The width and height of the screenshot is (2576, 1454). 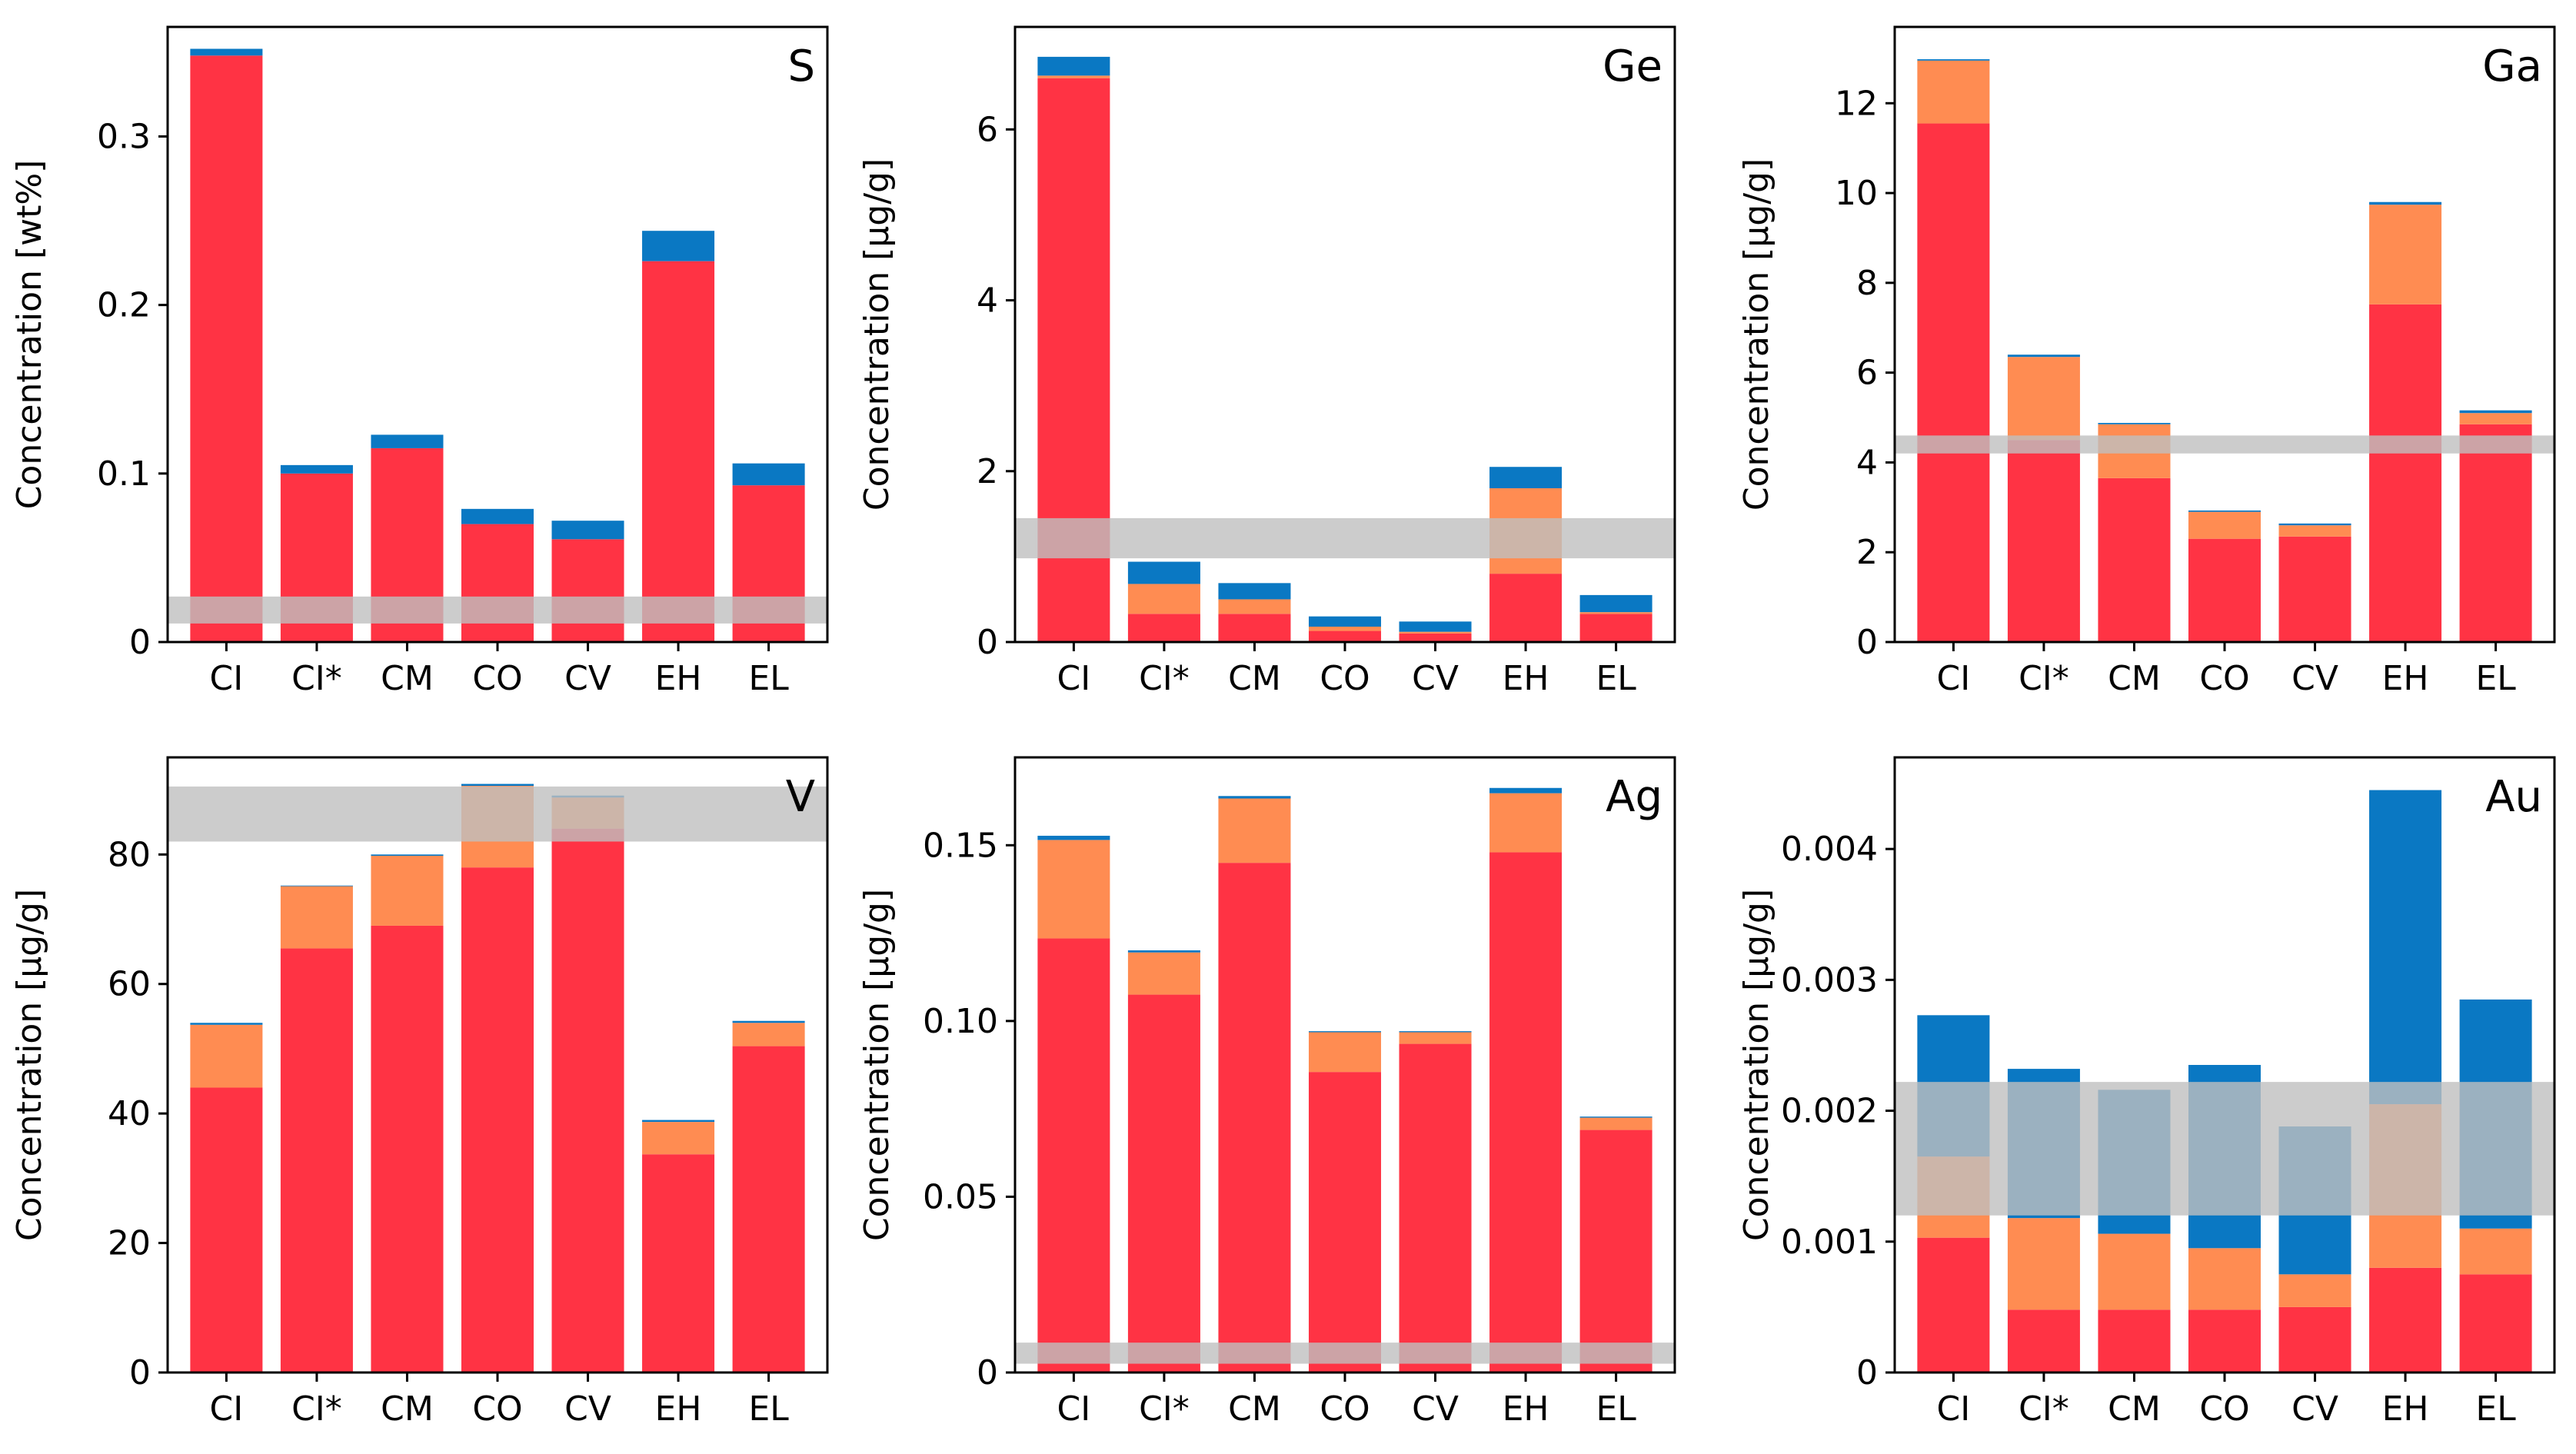 What do you see at coordinates (1526, 823) in the screenshot?
I see `bar-middle-eh` at bounding box center [1526, 823].